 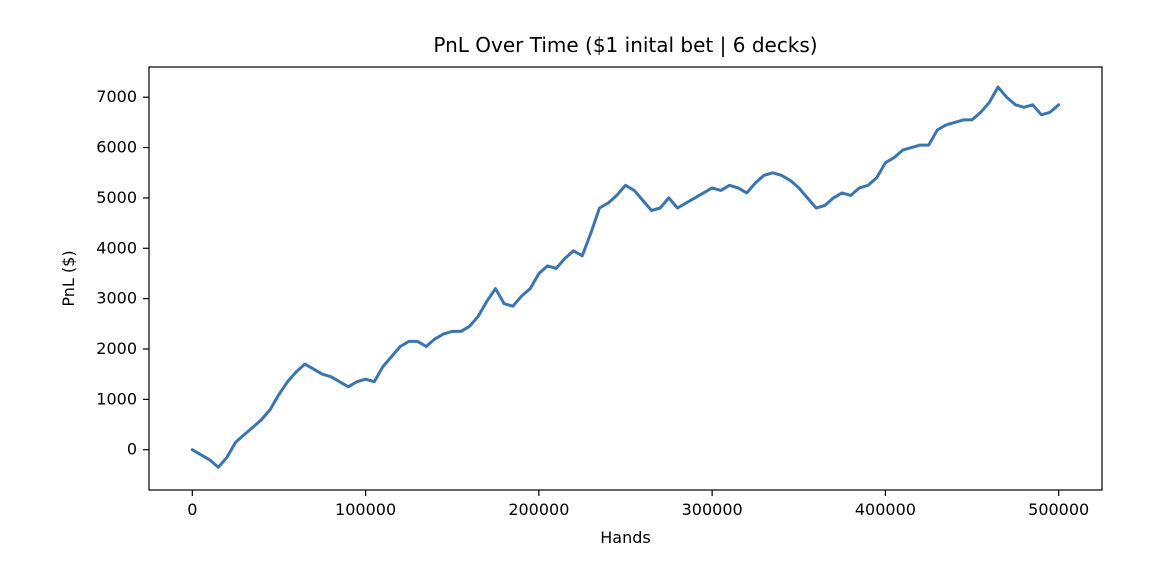 I want to click on y-axis-label: PnL ($), so click(x=68, y=278).